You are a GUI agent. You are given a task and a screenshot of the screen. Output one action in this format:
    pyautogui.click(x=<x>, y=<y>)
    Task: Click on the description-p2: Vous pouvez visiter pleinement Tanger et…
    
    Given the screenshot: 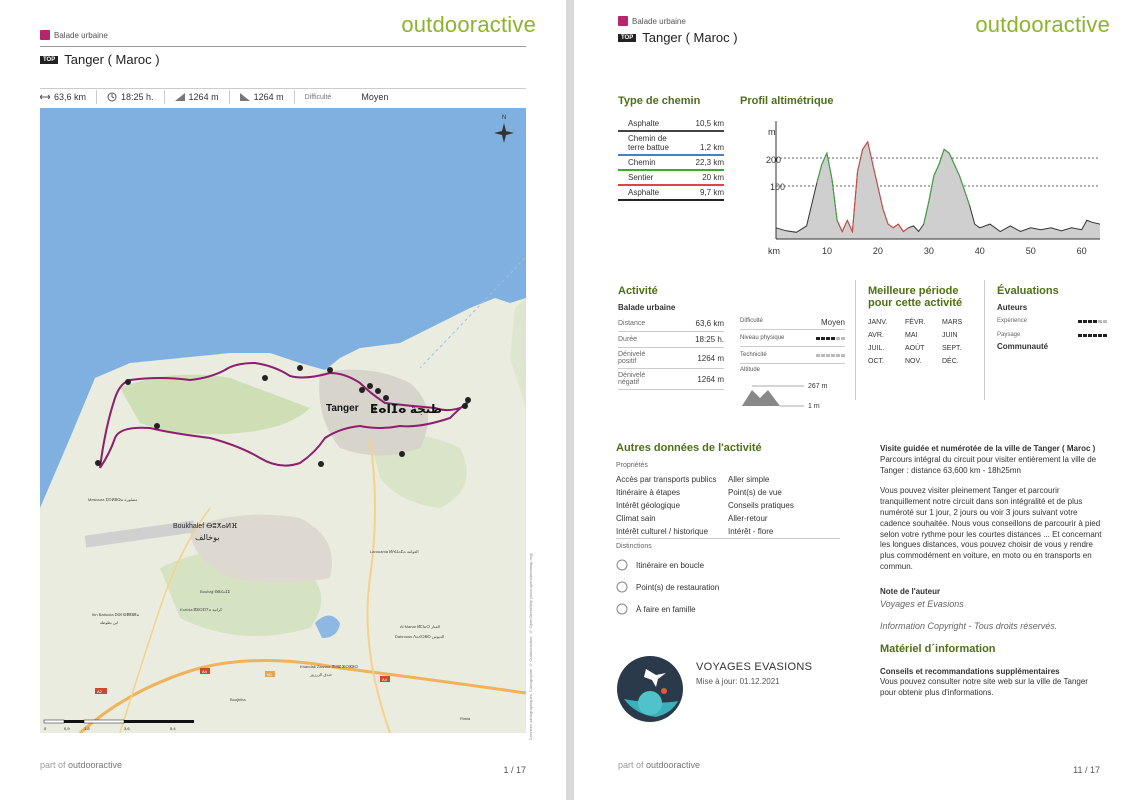 What is the action you would take?
    pyautogui.click(x=991, y=528)
    